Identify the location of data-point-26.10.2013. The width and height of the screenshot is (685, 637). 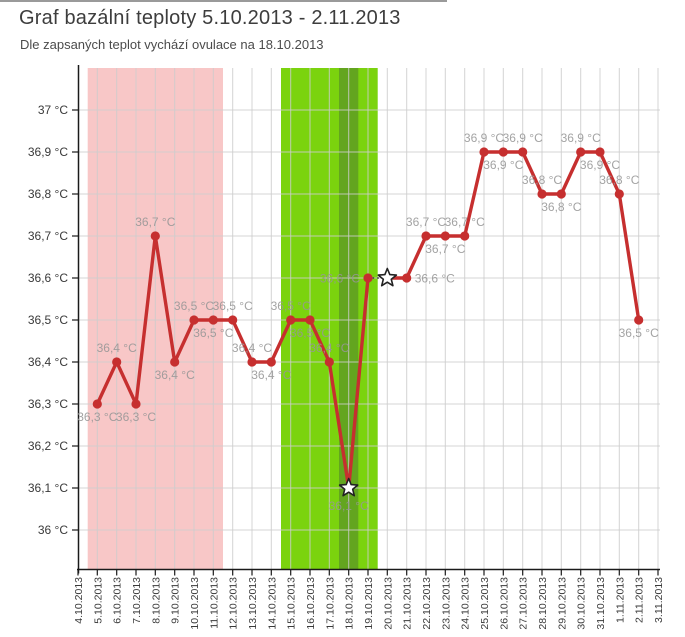
(503, 152).